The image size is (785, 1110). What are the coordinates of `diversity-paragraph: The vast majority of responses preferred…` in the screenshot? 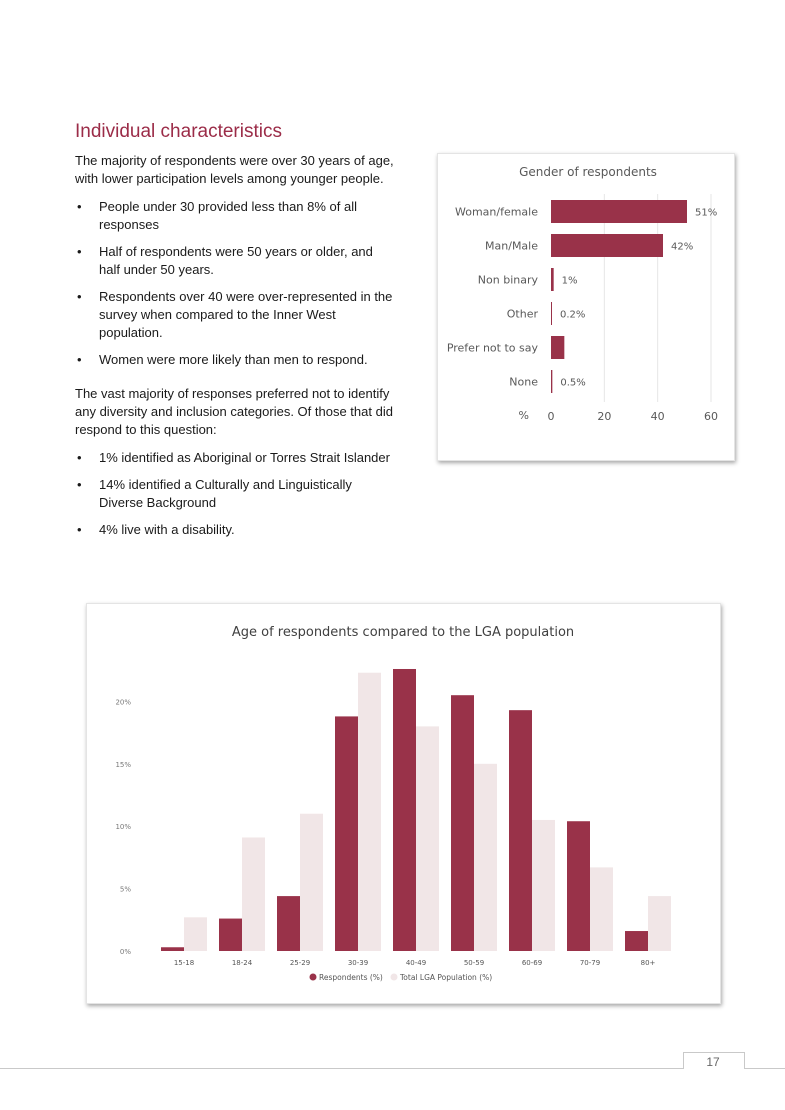 It's located at (234, 411).